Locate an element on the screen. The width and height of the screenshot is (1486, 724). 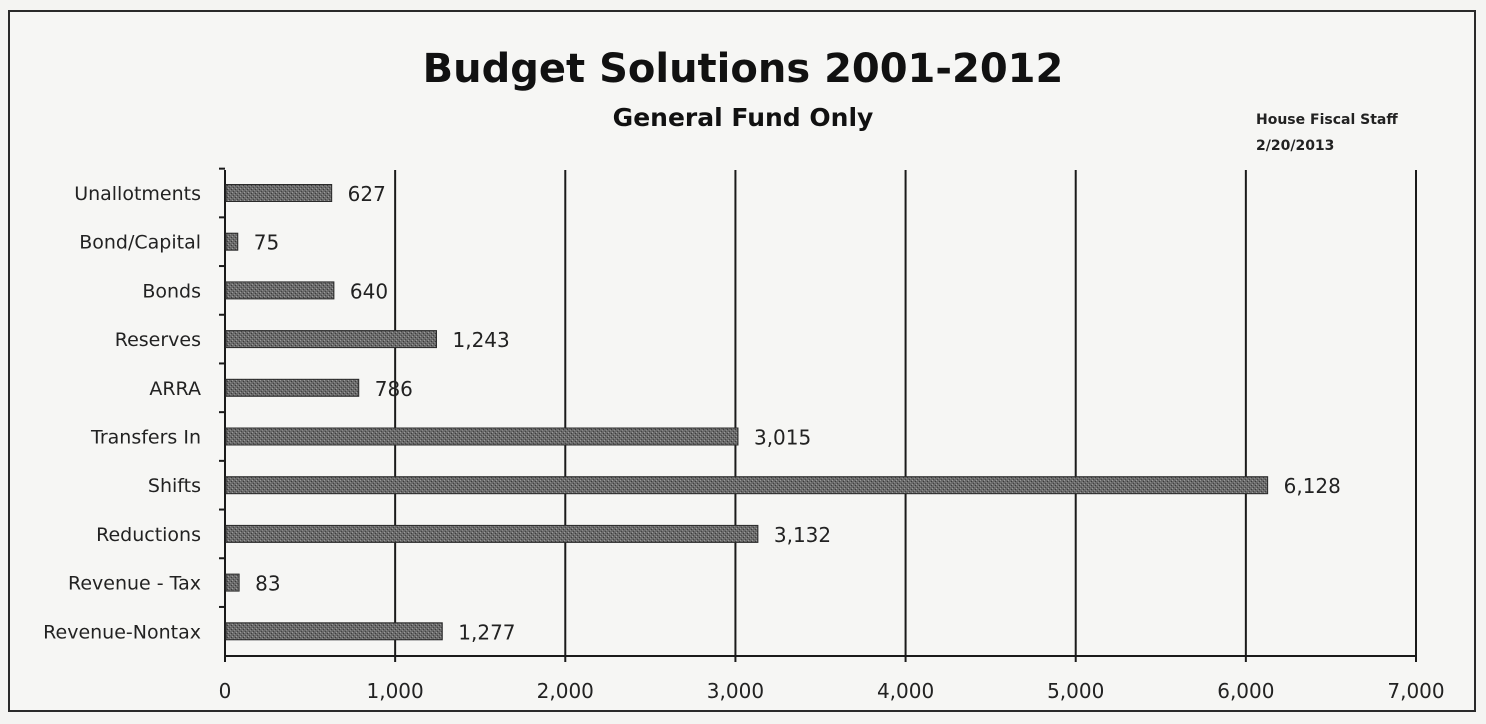
date-note: 2/20/2013 is located at coordinates (1295, 146).